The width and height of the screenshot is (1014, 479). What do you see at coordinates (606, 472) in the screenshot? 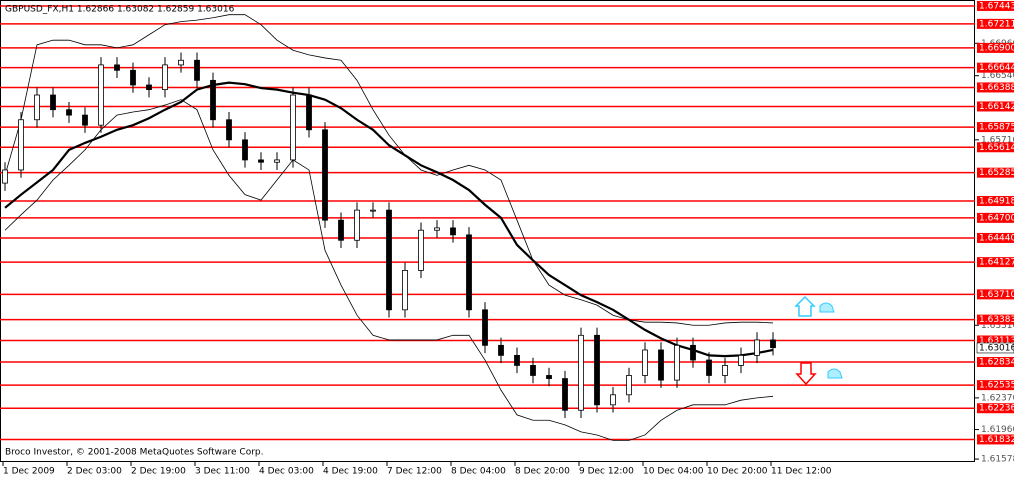
I see `x-tick-label: 9 Dec 12:00` at bounding box center [606, 472].